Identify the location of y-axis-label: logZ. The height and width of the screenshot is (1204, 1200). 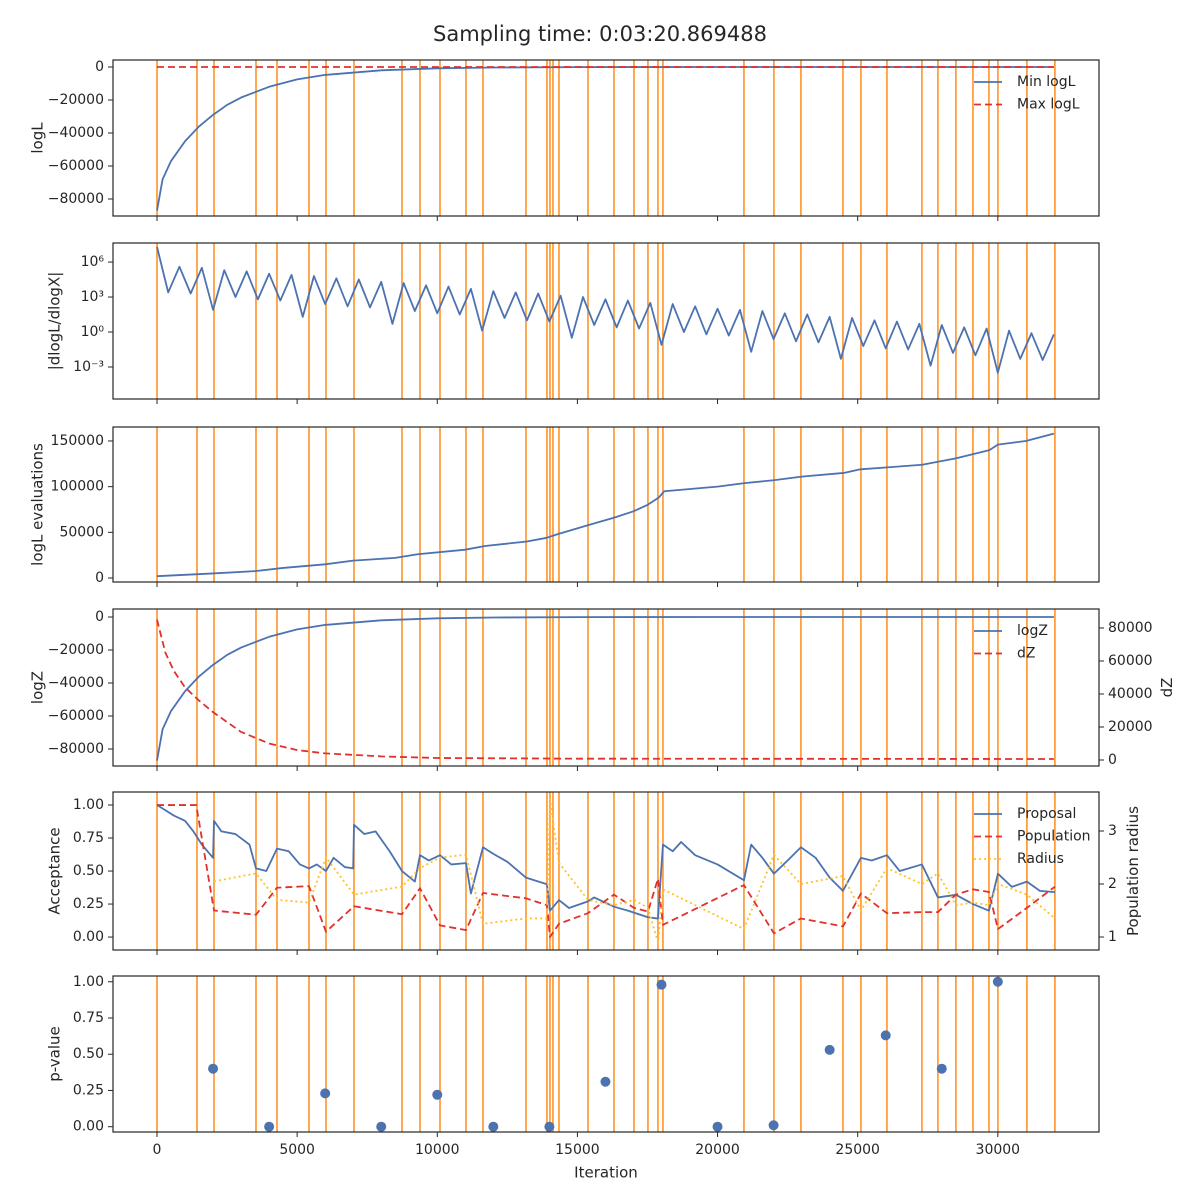
(38, 687).